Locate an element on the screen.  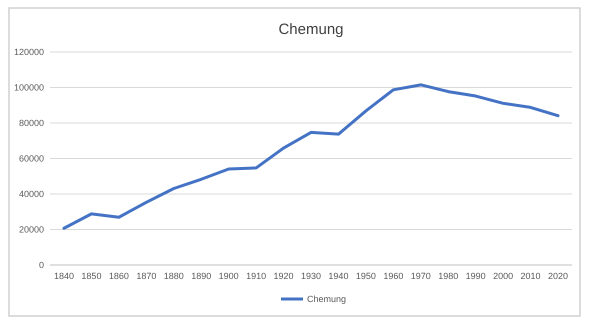
x-tick-label: 1950 is located at coordinates (366, 276).